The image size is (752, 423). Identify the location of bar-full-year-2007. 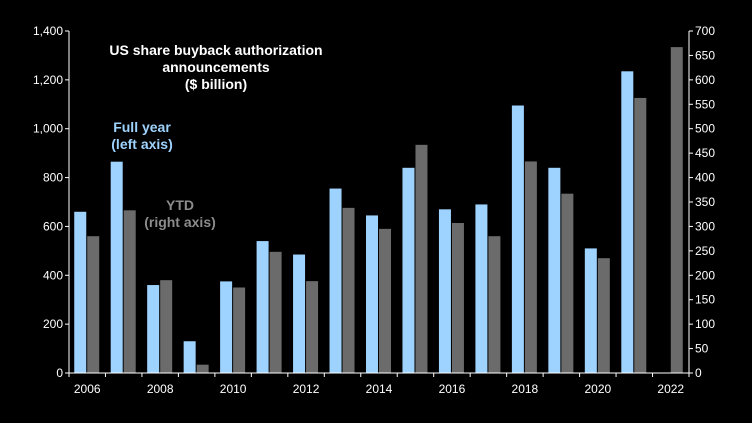
(116, 267).